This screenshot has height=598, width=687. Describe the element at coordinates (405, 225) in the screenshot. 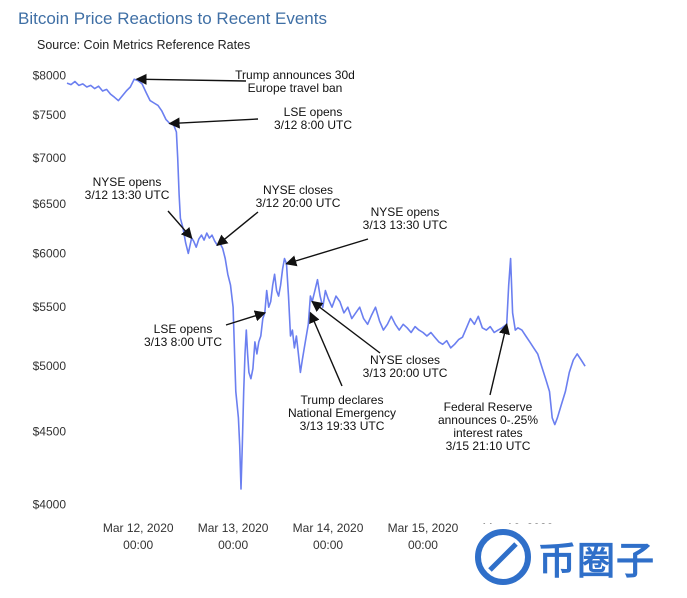

I see `annotation-text: 3/13 13:30 UTC` at that location.